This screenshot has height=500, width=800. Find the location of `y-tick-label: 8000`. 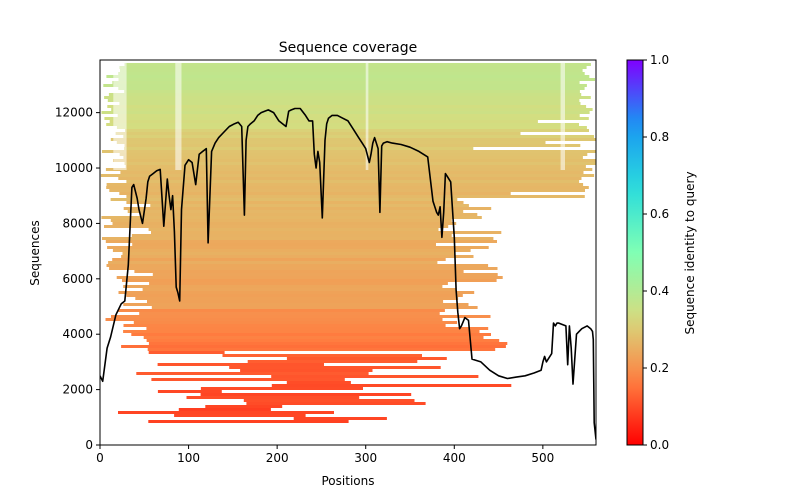

y-tick-label: 8000 is located at coordinates (77, 223).